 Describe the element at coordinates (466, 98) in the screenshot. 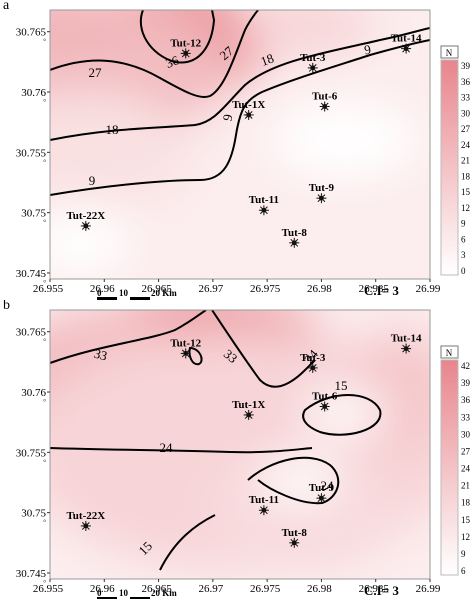

I see `legend-tick-label: 33` at that location.